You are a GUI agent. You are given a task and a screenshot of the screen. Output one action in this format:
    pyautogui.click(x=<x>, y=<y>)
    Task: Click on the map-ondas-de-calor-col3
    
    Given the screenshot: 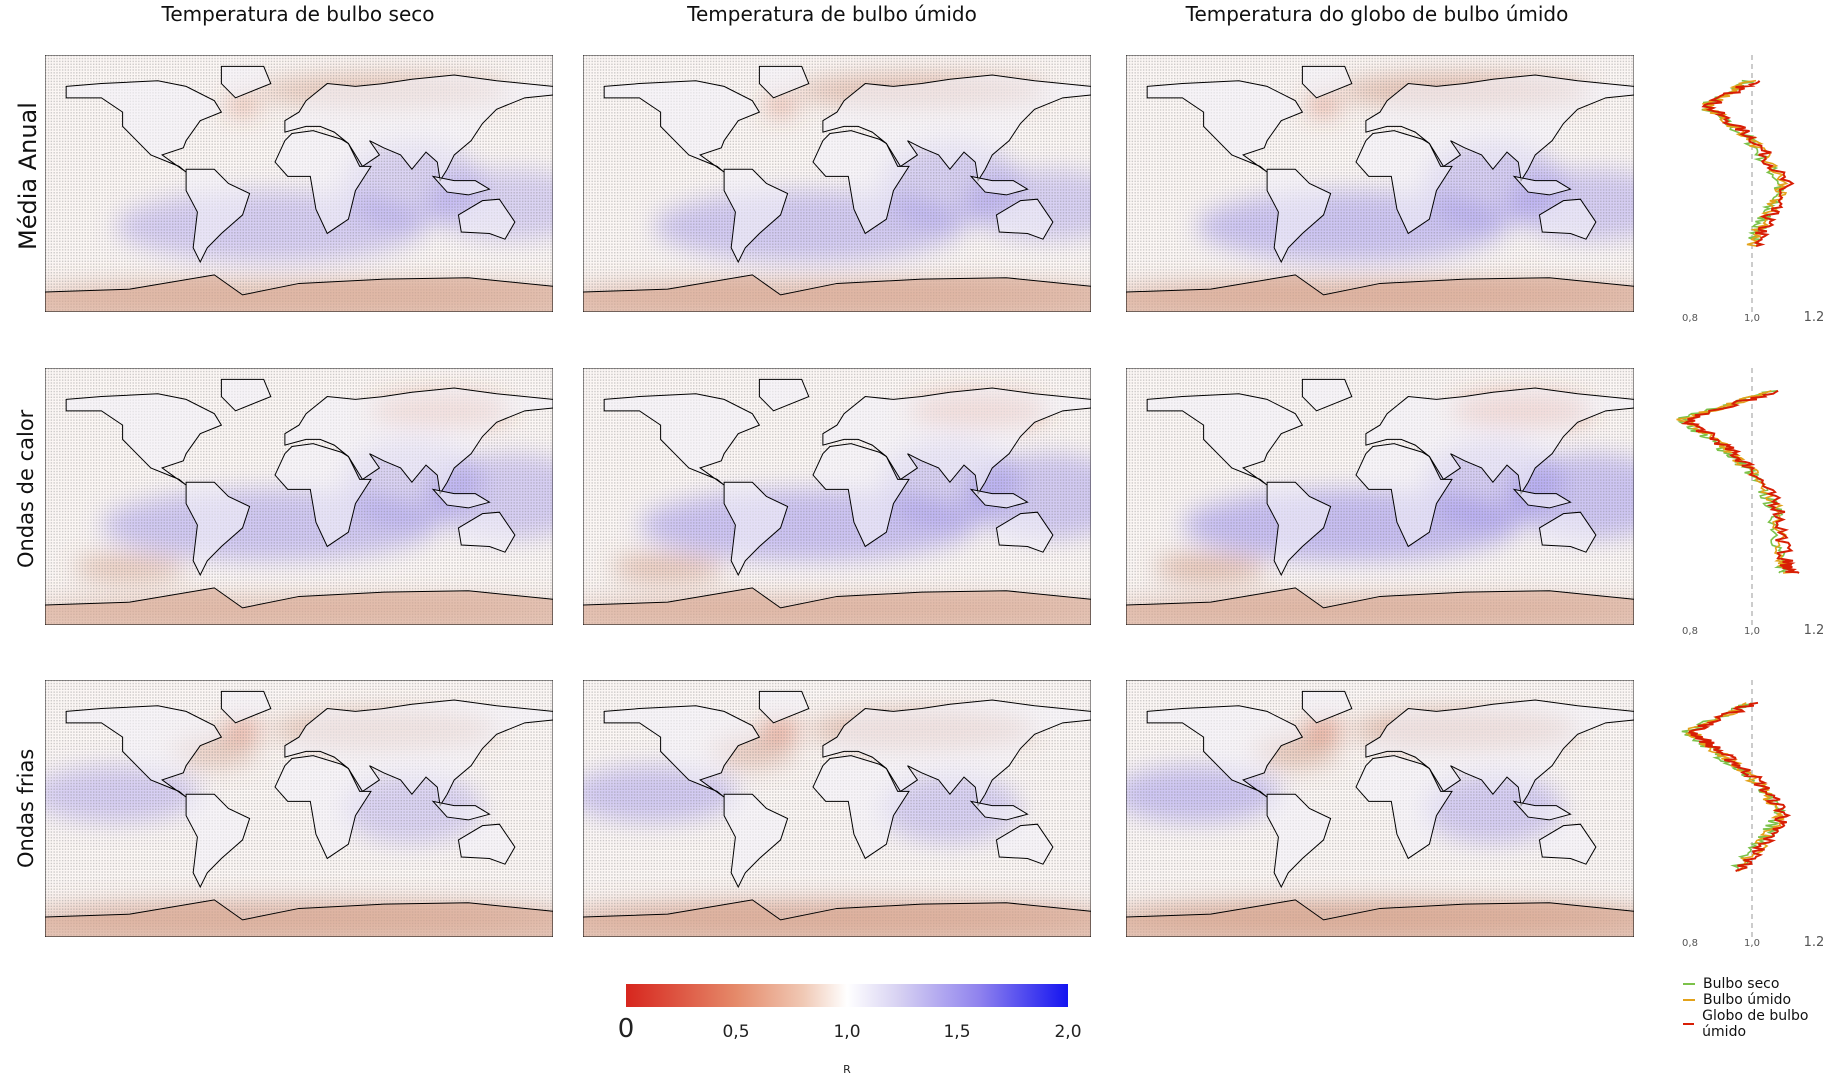 What is the action you would take?
    pyautogui.click(x=1380, y=496)
    